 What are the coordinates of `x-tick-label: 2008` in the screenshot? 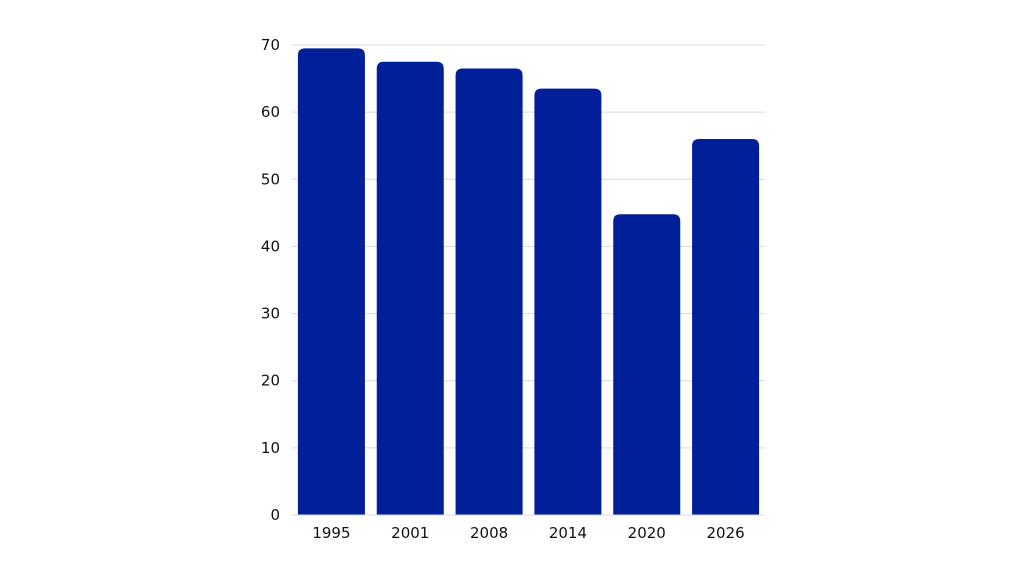 It's located at (489, 533).